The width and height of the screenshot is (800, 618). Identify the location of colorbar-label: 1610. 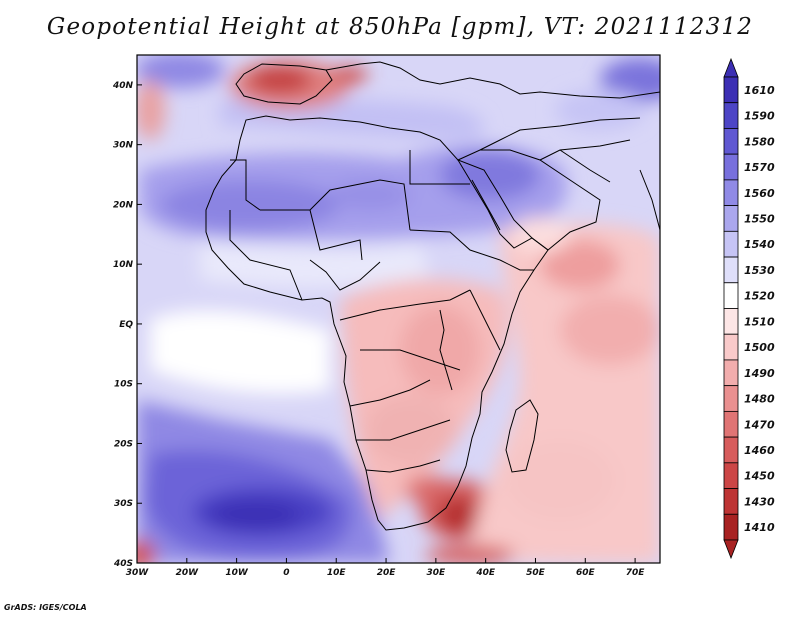
(759, 90).